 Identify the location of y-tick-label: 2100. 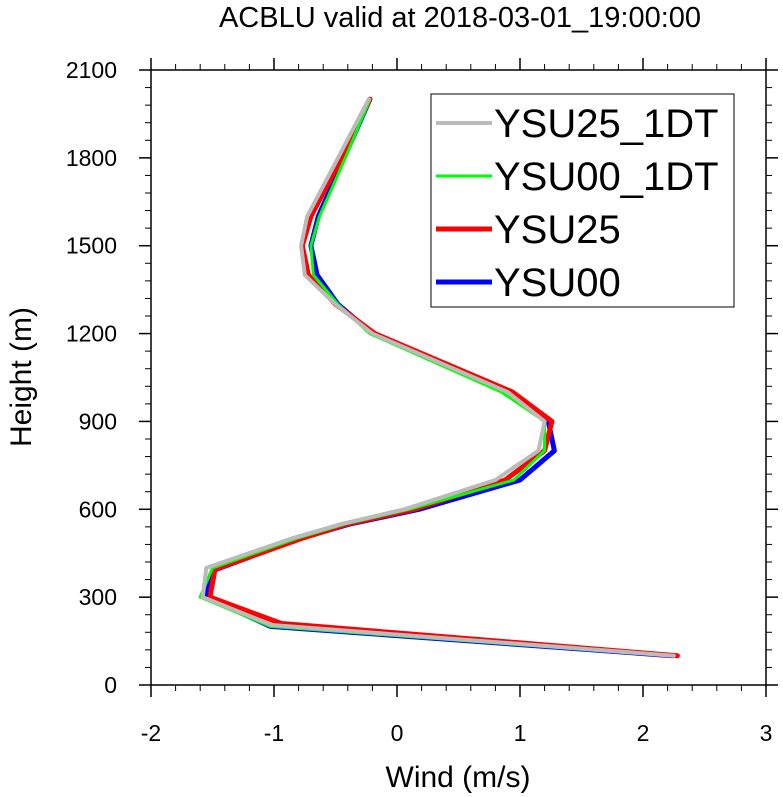
(91, 70).